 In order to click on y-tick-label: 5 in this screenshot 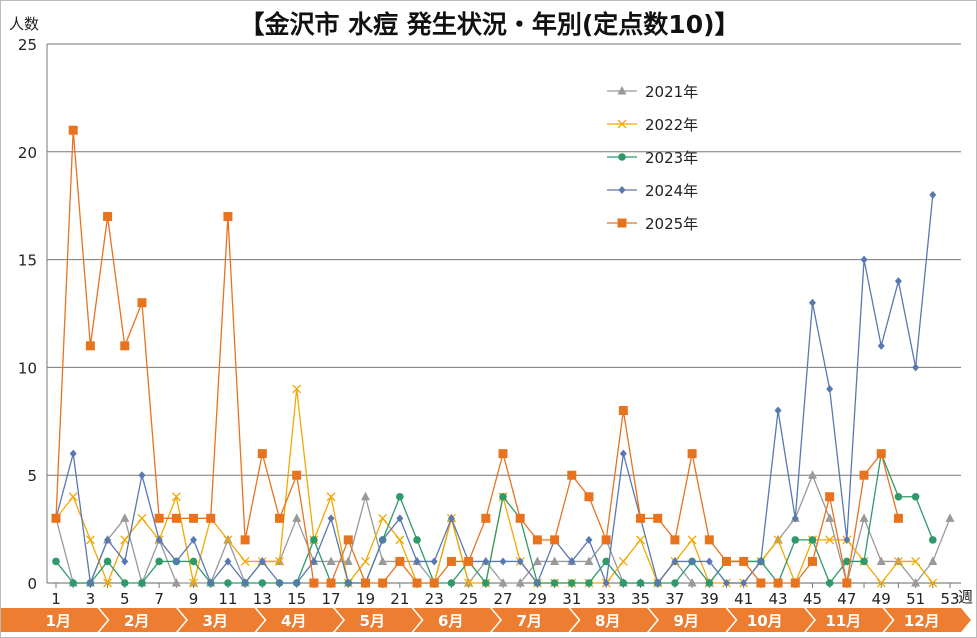, I will do `click(32, 476)`.